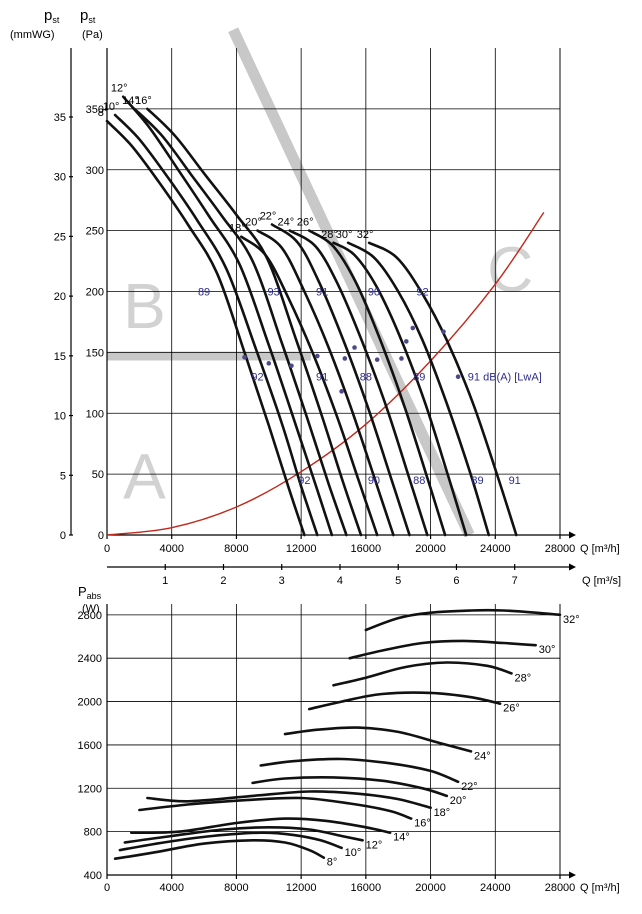  Describe the element at coordinates (253, 223) in the screenshot. I see `angle-label: 20°` at that location.